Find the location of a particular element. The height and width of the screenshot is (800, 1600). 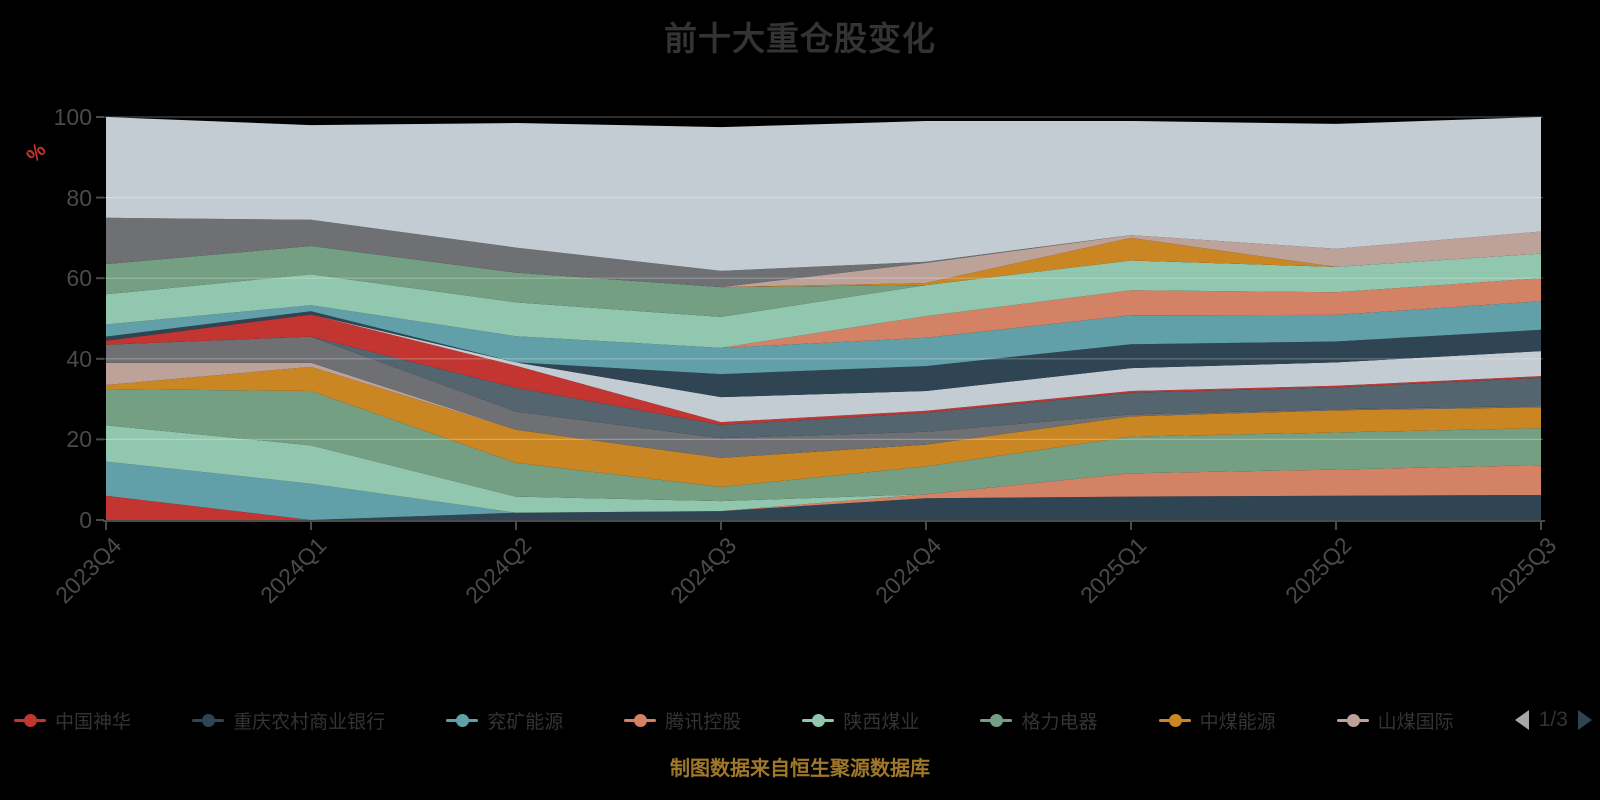

y-axis-tick-label: 20 is located at coordinates (79, 439).